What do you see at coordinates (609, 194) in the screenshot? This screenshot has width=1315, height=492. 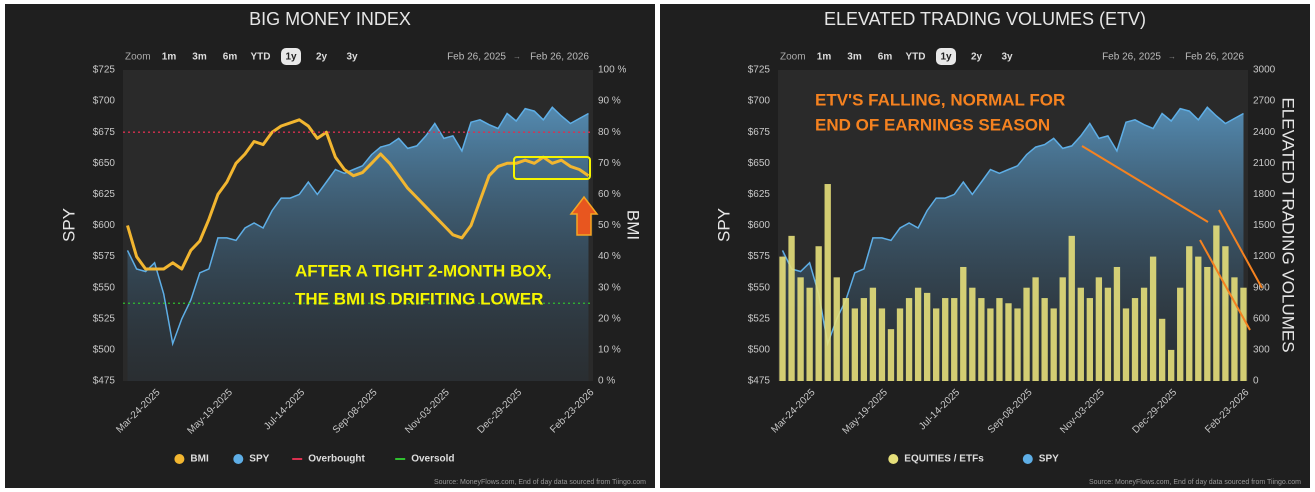 I see `y2-tick-label: 60 %` at bounding box center [609, 194].